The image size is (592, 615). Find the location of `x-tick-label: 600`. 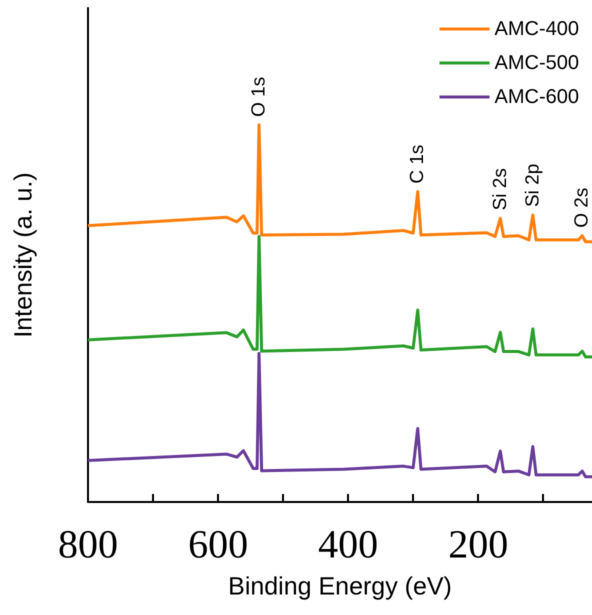

x-tick-label: 600 is located at coordinates (218, 544).